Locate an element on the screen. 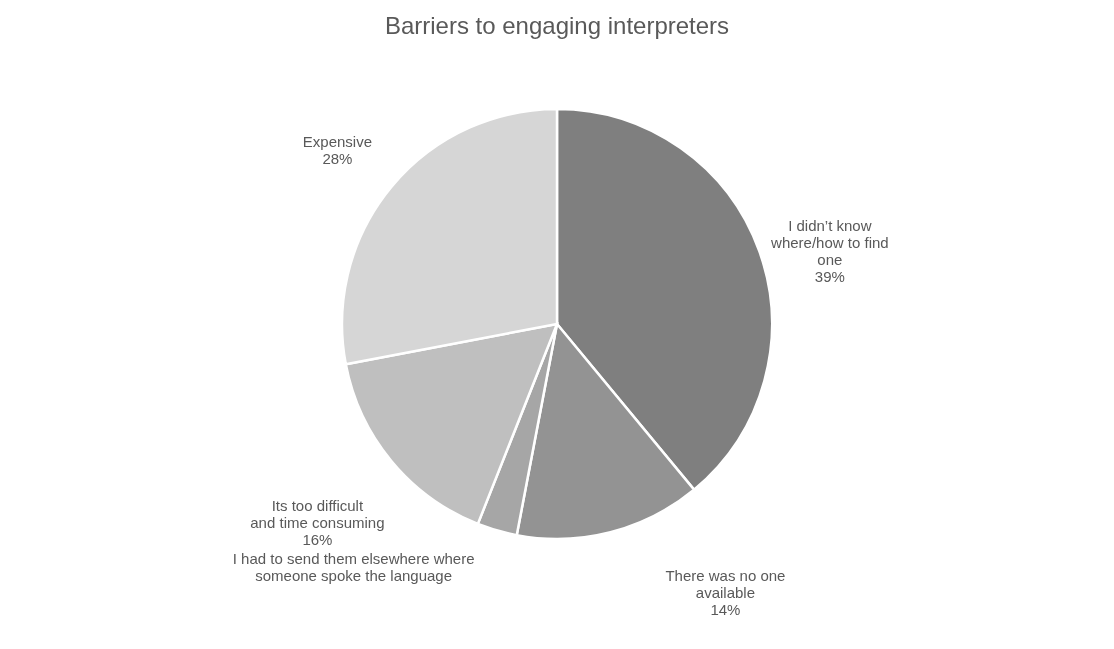 Image resolution: width=1114 pixels, height=649 pixels. data-label: 28% is located at coordinates (337, 159).